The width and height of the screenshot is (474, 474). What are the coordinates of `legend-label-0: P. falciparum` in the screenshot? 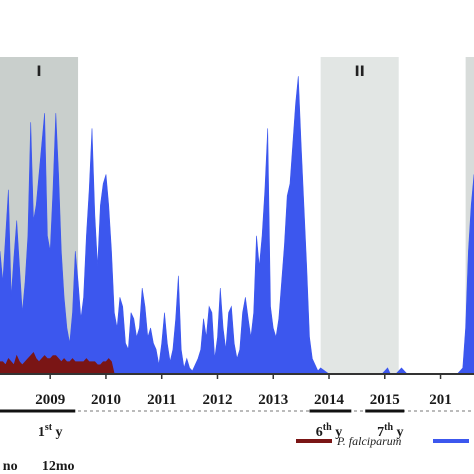 It's located at (369, 441).